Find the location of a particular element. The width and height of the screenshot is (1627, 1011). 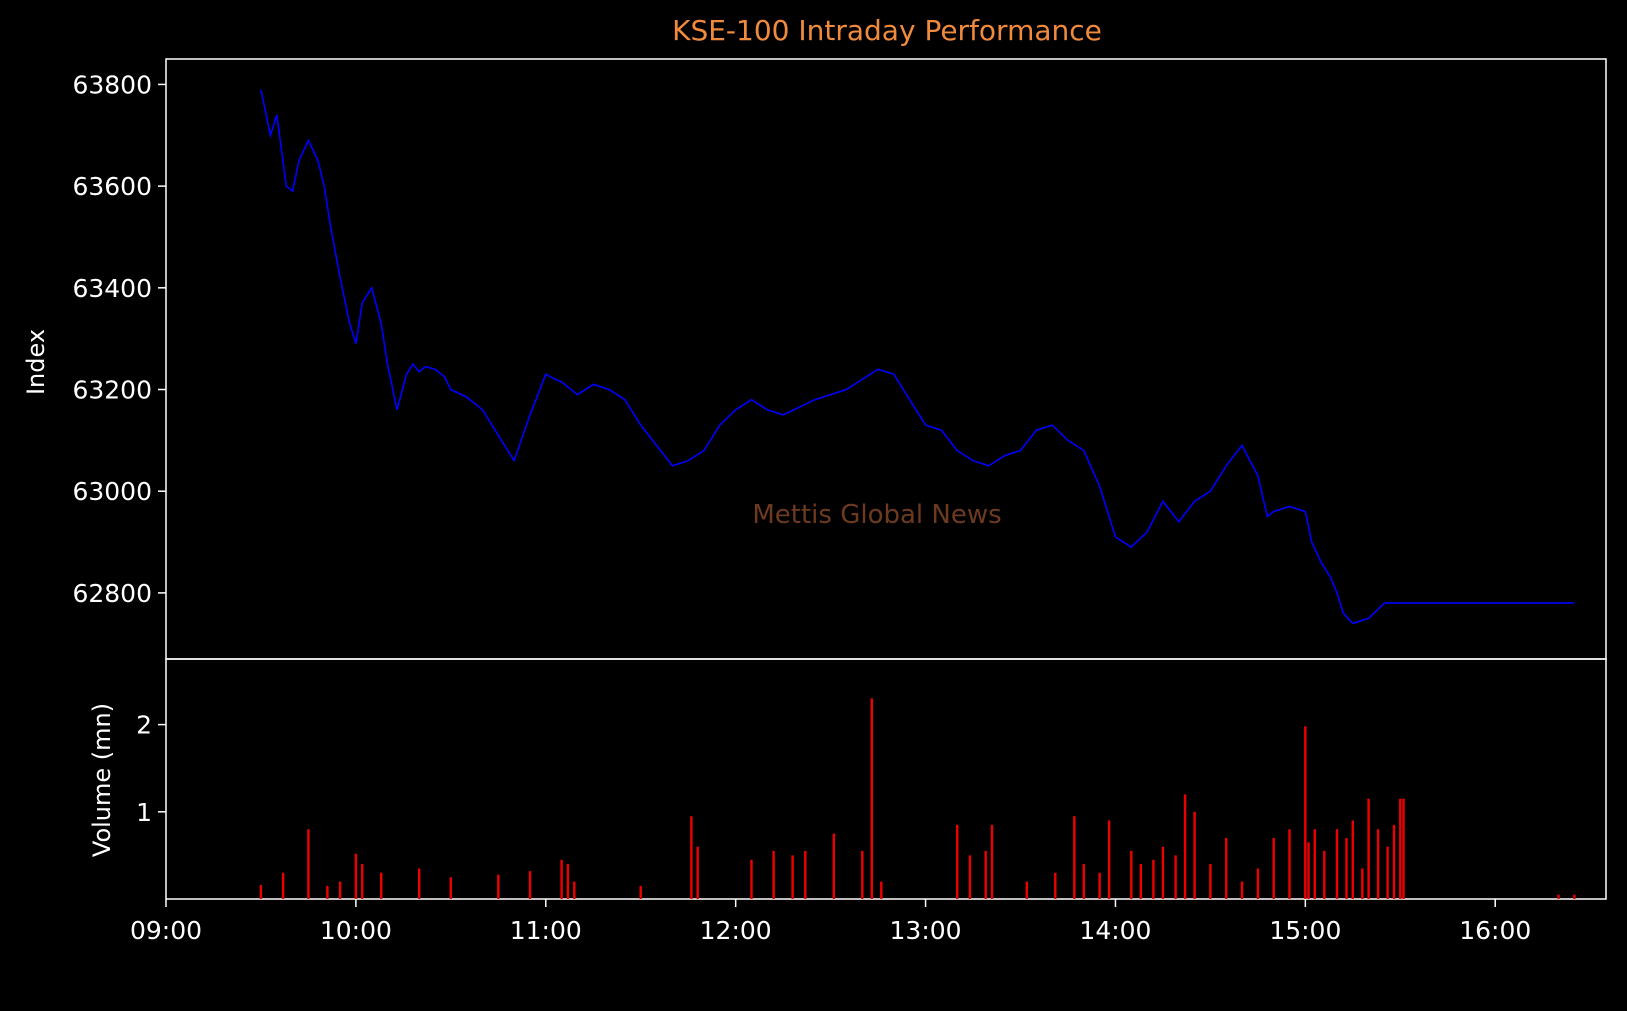

x-tick-label: 16:00 is located at coordinates (1495, 930).